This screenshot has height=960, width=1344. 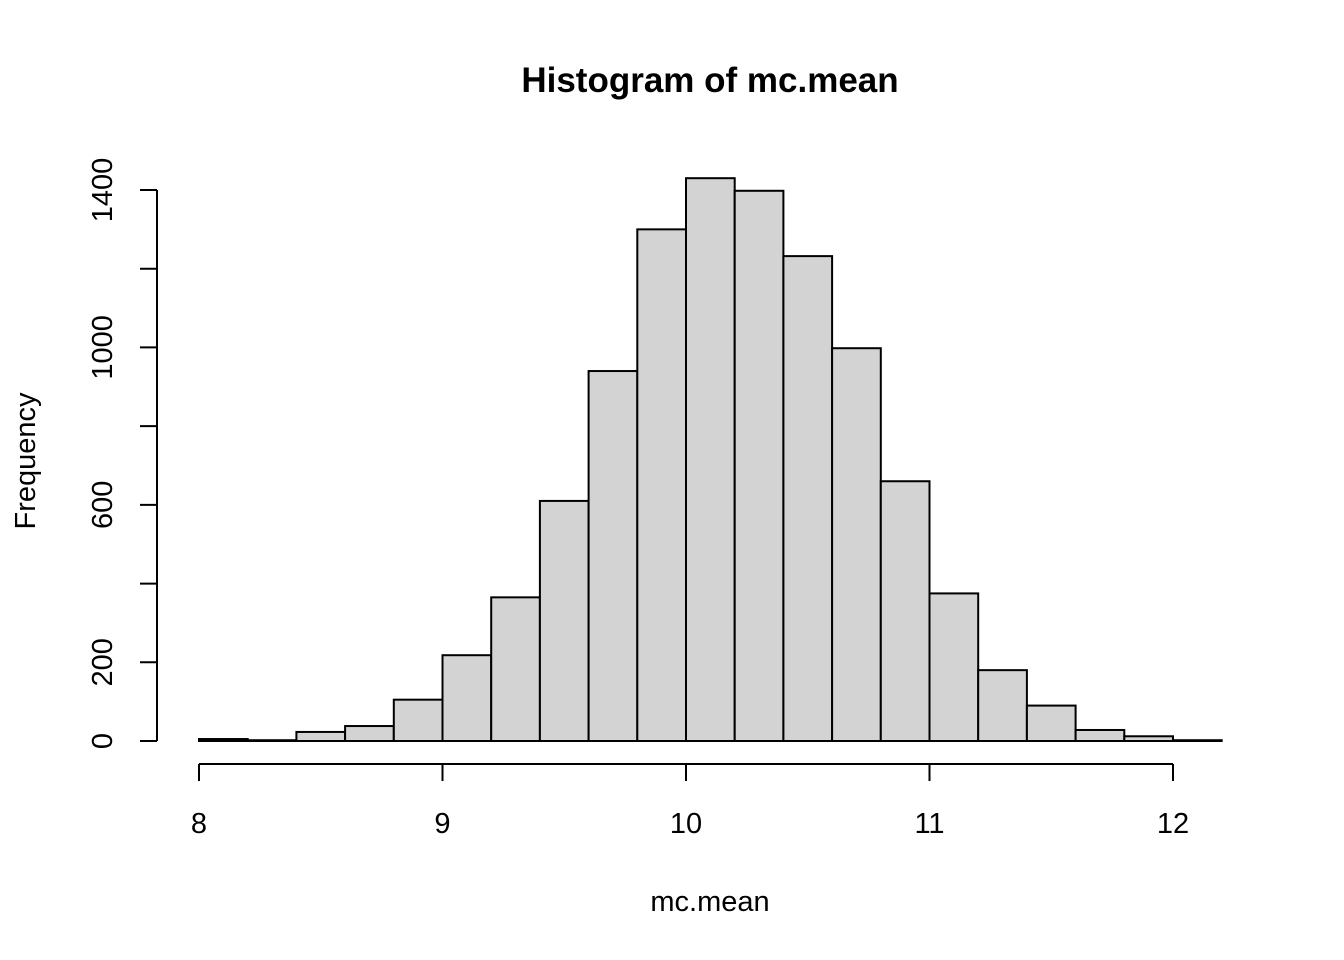 I want to click on x-tick-label: 11, so click(x=929, y=824).